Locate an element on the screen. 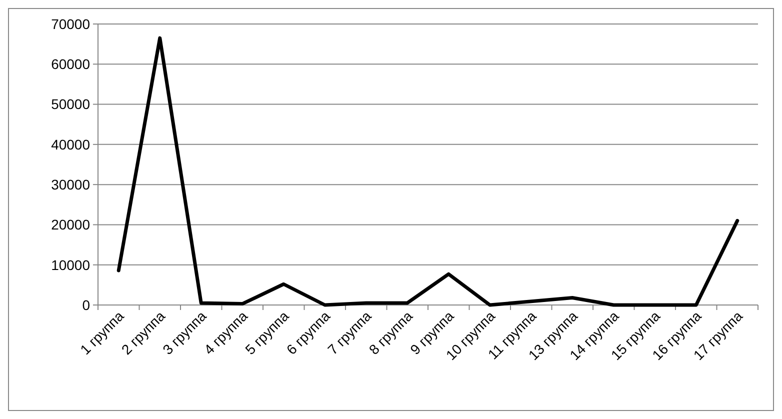 The image size is (782, 419). y-tick-label: 0 is located at coordinates (86, 304).